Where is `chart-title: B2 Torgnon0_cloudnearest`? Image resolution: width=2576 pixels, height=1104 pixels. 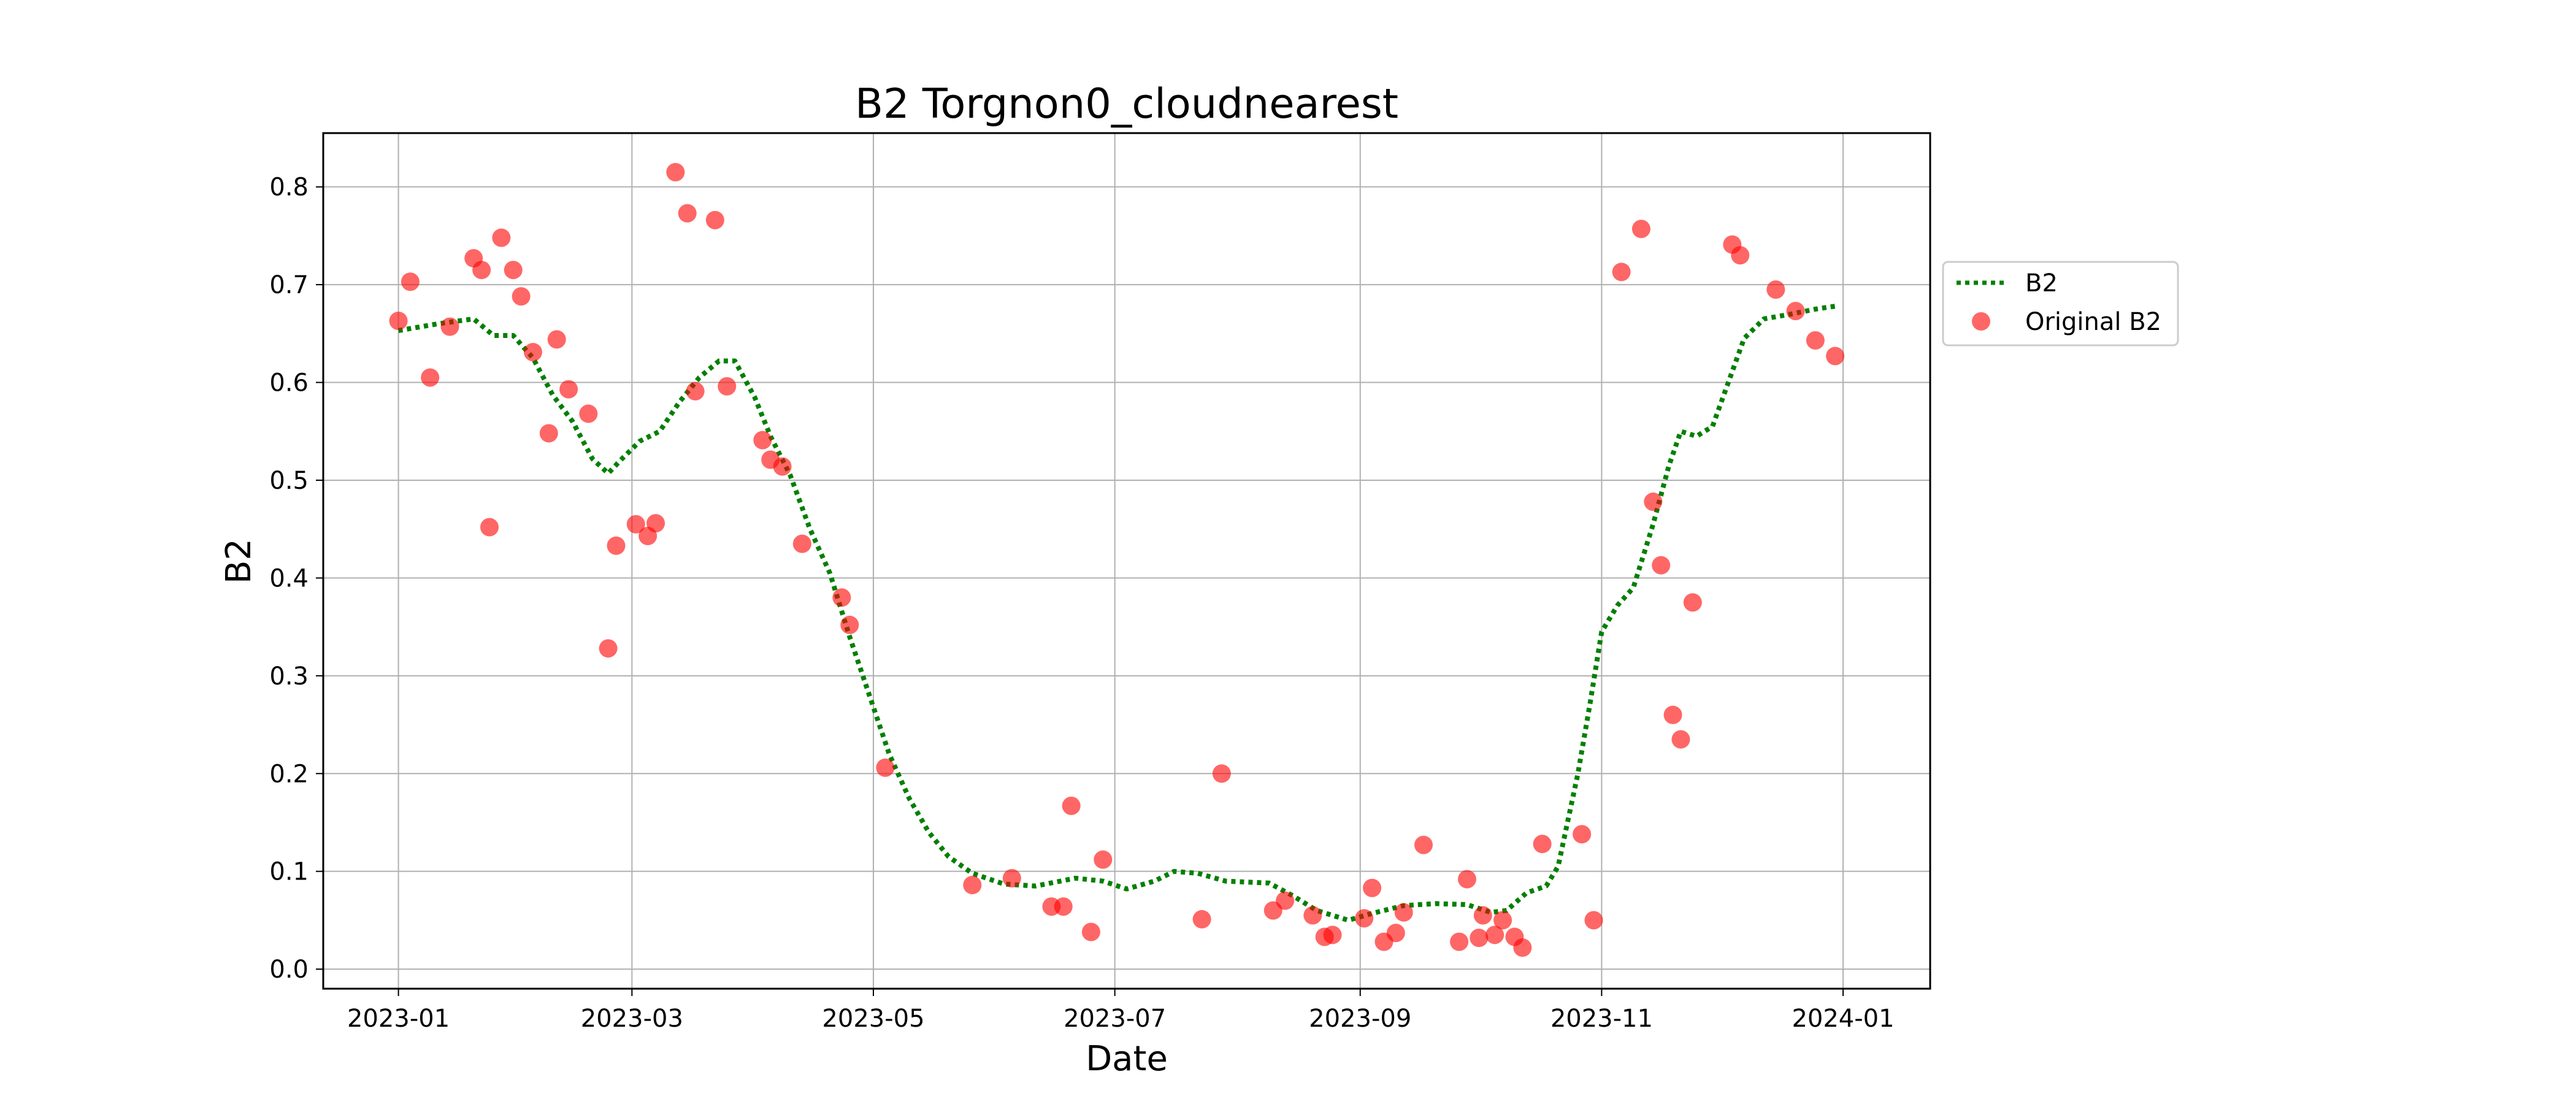
chart-title: B2 Torgnon0_cloudnearest is located at coordinates (1126, 104).